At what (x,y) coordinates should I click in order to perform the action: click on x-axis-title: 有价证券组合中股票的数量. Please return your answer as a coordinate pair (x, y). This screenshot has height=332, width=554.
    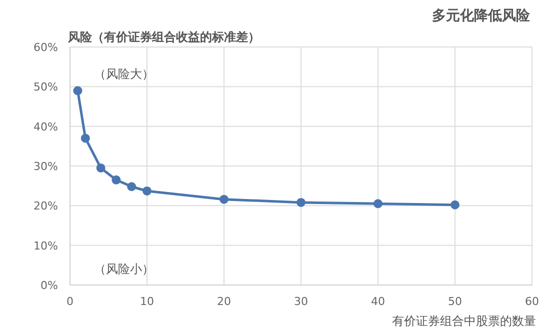
    Looking at the image, I should click on (464, 321).